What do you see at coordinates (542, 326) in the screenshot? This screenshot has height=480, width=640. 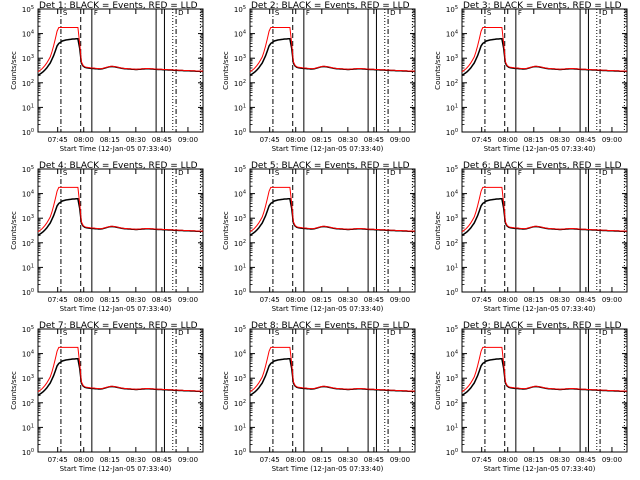 I see `panel-title: Det 9: BLACK = Events, RED = LLD` at bounding box center [542, 326].